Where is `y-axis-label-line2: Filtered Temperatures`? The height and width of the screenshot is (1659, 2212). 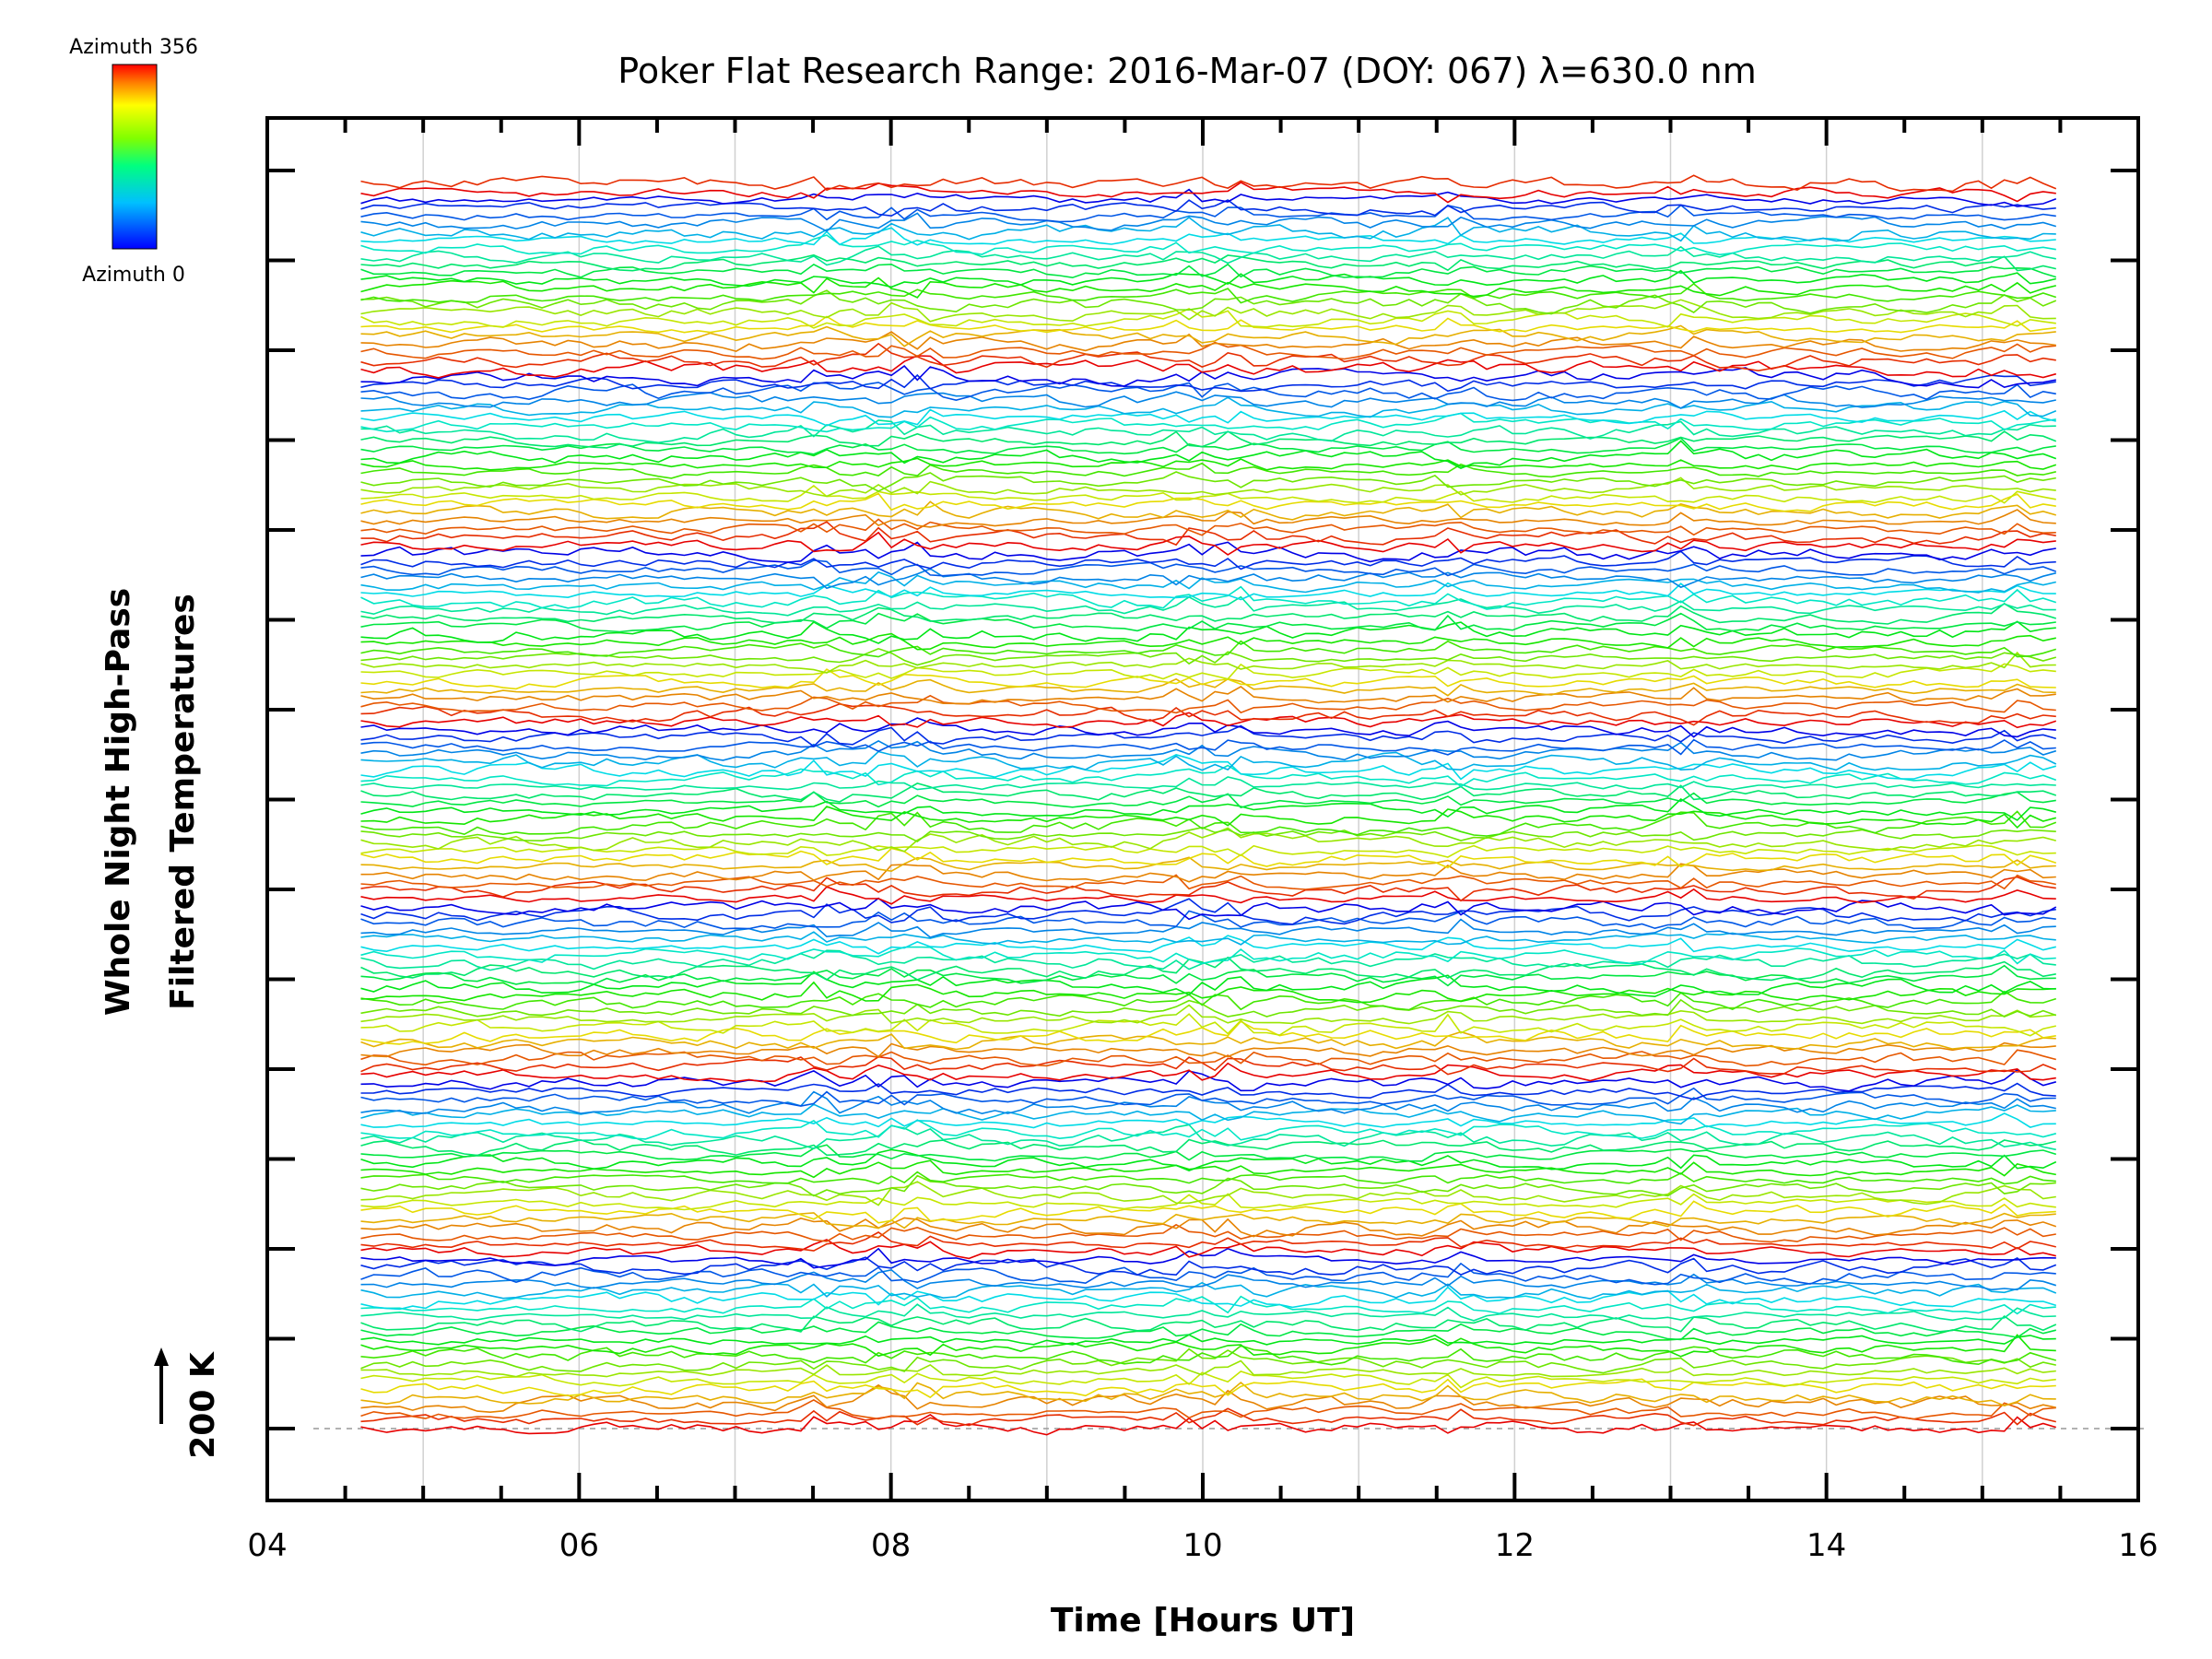 y-axis-label-line2: Filtered Temperatures is located at coordinates (183, 802).